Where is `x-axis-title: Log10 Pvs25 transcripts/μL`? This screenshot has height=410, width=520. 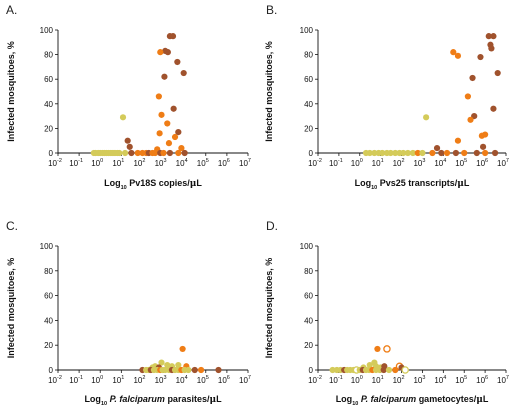 x-axis-title: Log10 Pvs25 transcripts/μL is located at coordinates (412, 184).